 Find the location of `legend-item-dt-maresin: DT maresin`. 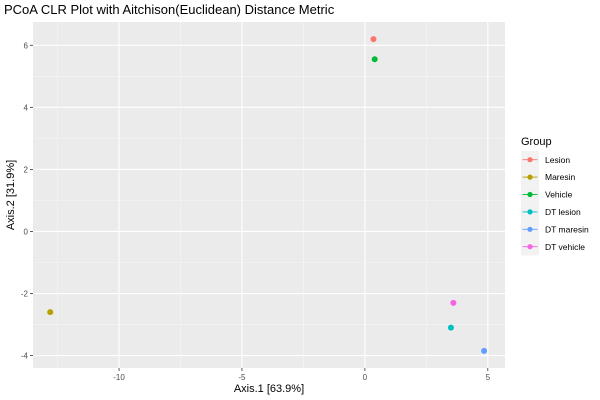

legend-item-dt-maresin: DT maresin is located at coordinates (555, 229).